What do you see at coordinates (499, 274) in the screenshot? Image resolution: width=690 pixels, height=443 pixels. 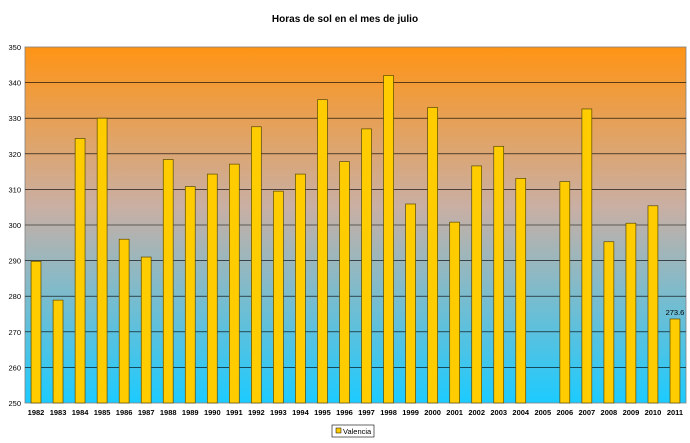 I see `bar-2003` at bounding box center [499, 274].